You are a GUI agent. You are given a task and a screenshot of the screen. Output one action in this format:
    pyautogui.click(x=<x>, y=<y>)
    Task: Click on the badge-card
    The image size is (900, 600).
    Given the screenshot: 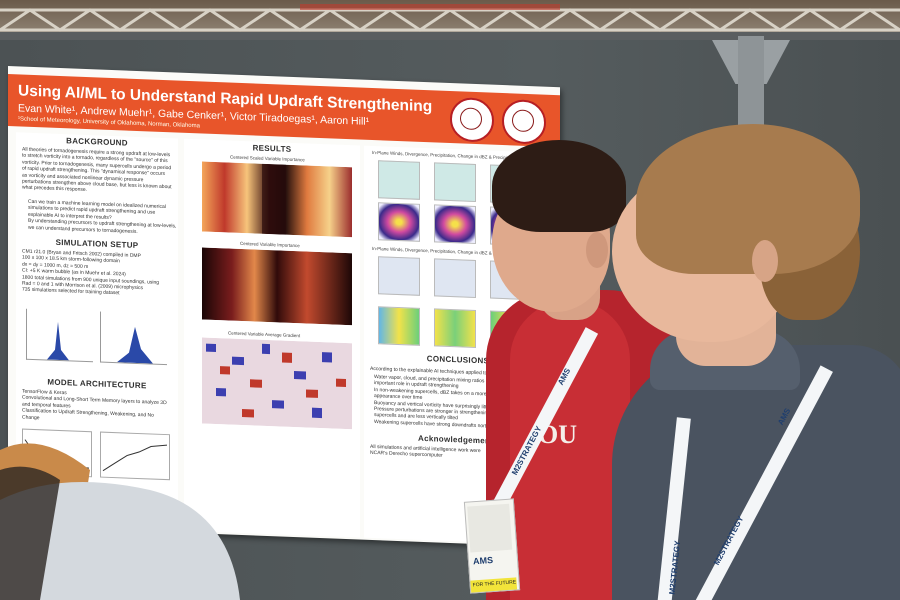 What is the action you would take?
    pyautogui.click(x=490, y=528)
    